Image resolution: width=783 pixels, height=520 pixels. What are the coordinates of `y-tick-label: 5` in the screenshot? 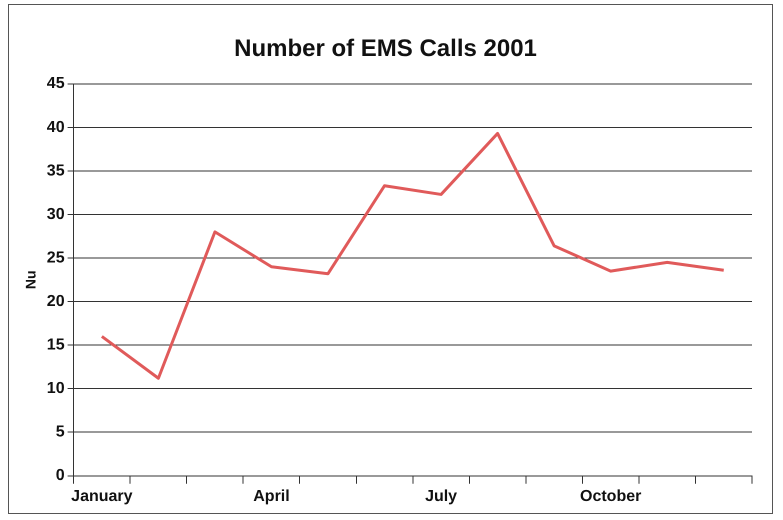 It's located at (60, 432).